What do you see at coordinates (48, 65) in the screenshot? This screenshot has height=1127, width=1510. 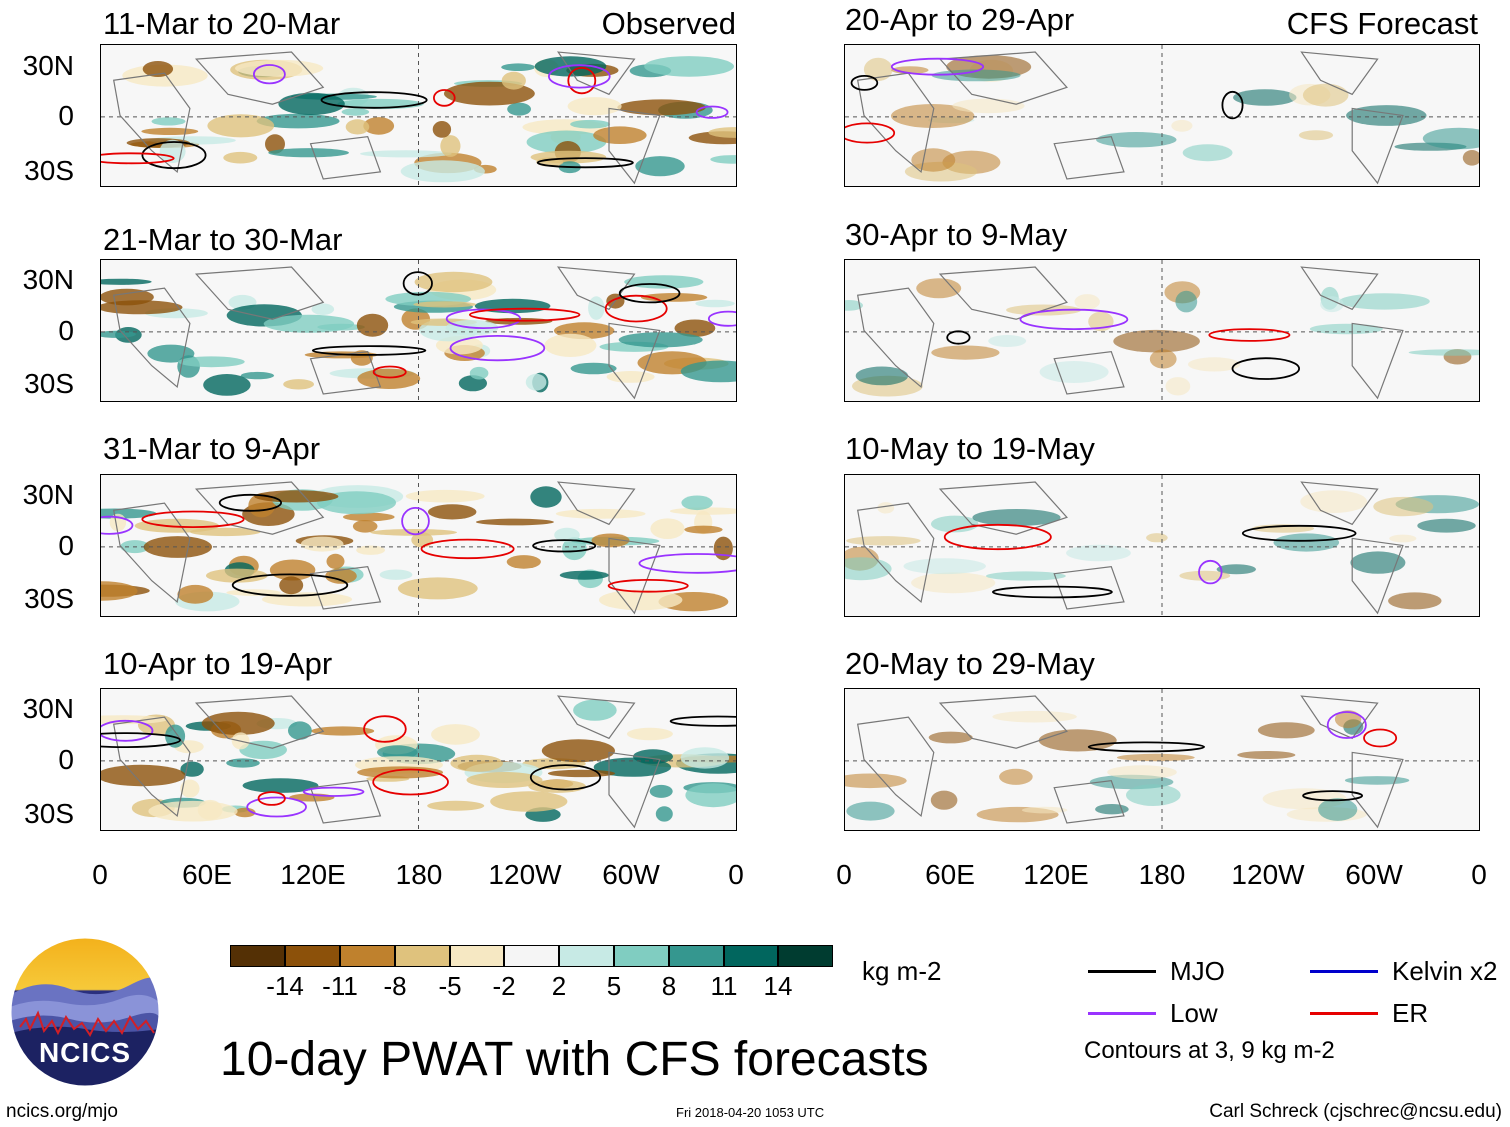 I see `lat-label-30n: 30N` at bounding box center [48, 65].